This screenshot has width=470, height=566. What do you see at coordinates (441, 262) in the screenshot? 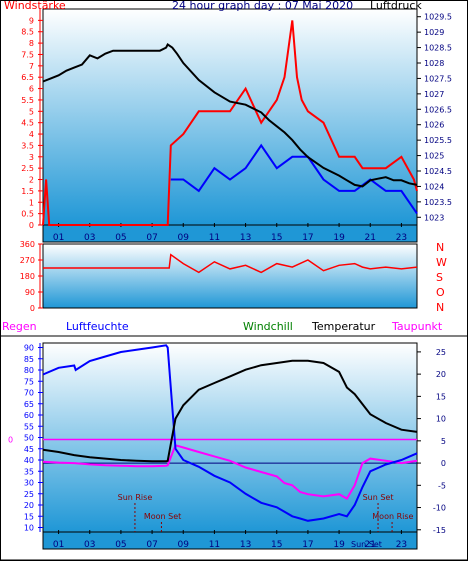
I see `compass-label-1: W` at bounding box center [441, 262].